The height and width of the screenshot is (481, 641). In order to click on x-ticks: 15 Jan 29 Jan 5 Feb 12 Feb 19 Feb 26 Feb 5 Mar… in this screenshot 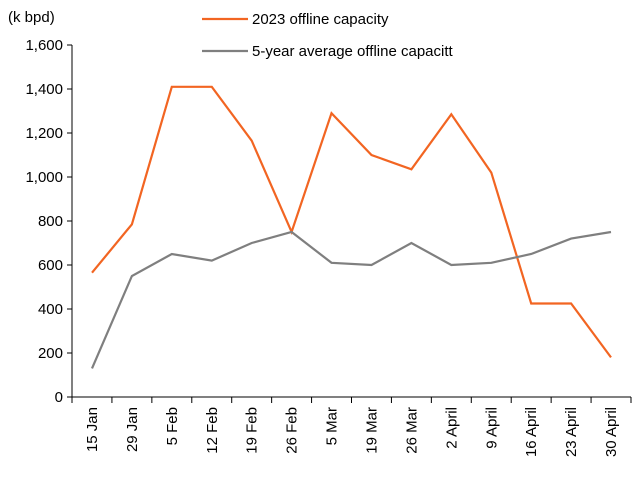, I will do `click(351, 427)`.